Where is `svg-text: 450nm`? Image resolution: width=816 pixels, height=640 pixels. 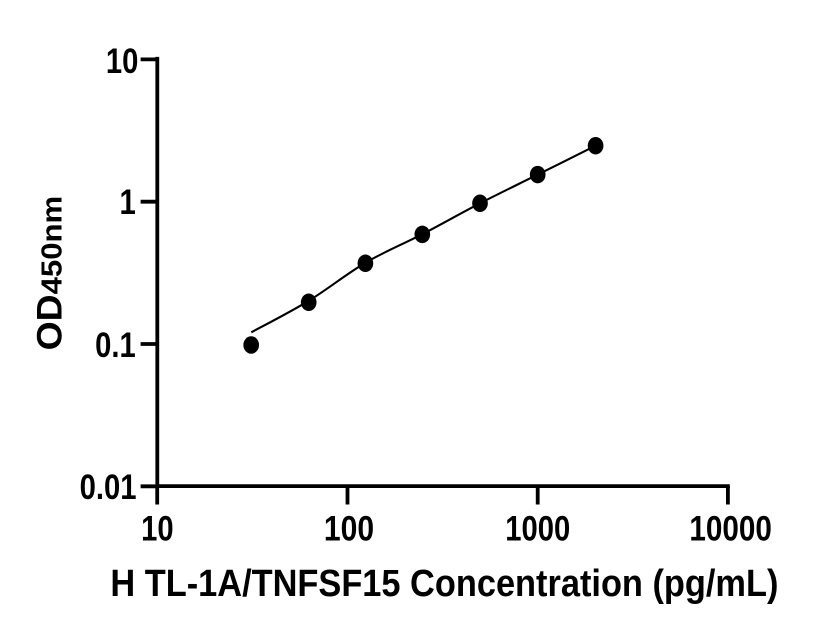 svg-text: 450nm is located at coordinates (52, 245).